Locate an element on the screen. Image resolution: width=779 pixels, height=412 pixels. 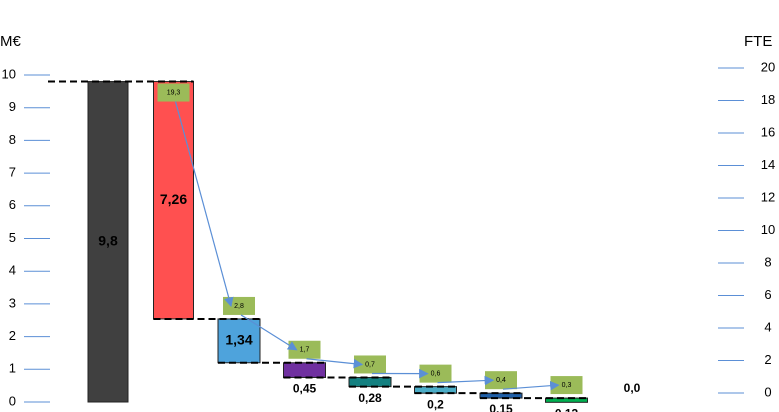
y2-tick-label: 4 is located at coordinates (767, 326).